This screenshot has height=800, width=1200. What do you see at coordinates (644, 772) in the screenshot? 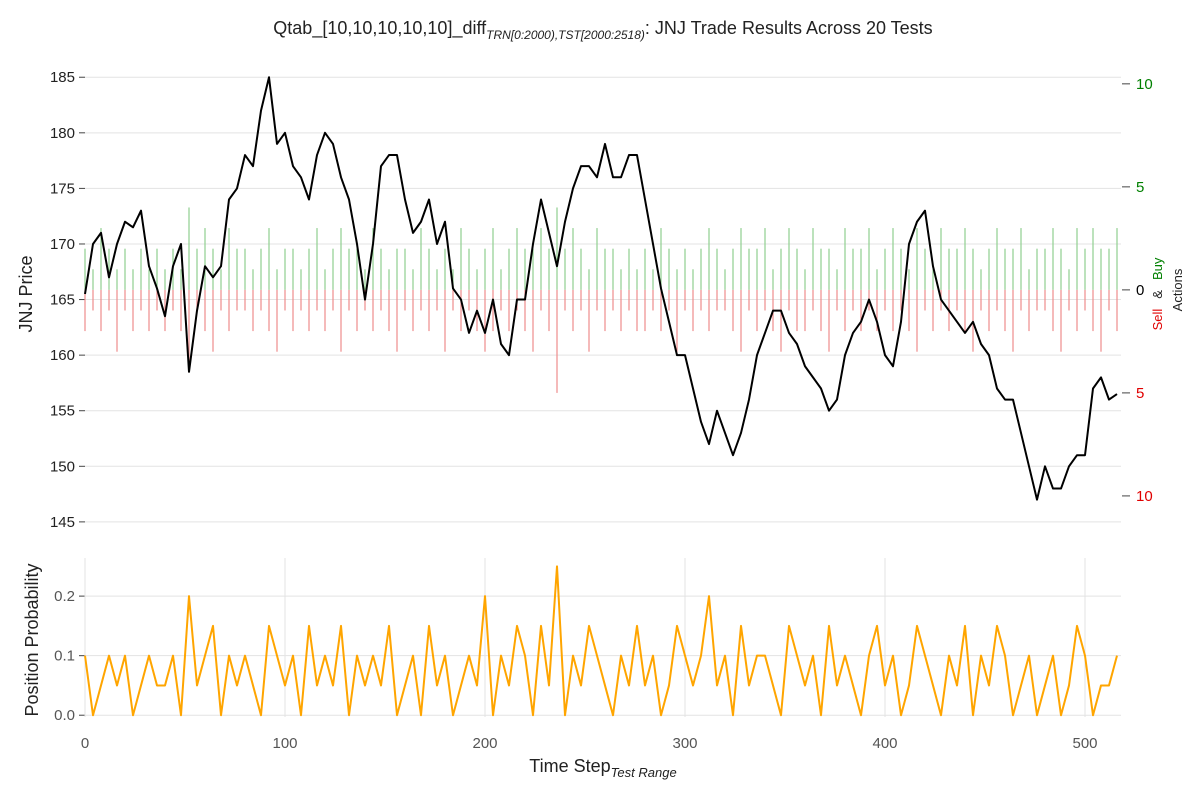
I see `x-label-sub: Test Range` at bounding box center [644, 772].